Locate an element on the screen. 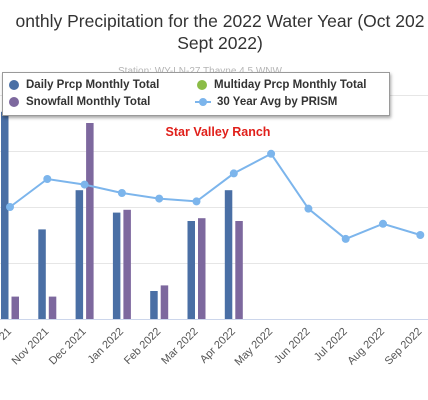 Image resolution: width=428 pixels, height=400 pixels. x-tick-label: Nov 2021 is located at coordinates (31, 347).